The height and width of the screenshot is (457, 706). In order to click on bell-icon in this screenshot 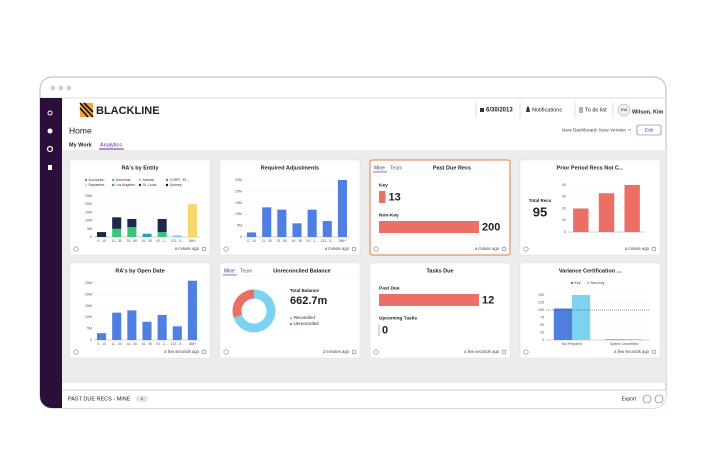, I will do `click(528, 109)`.